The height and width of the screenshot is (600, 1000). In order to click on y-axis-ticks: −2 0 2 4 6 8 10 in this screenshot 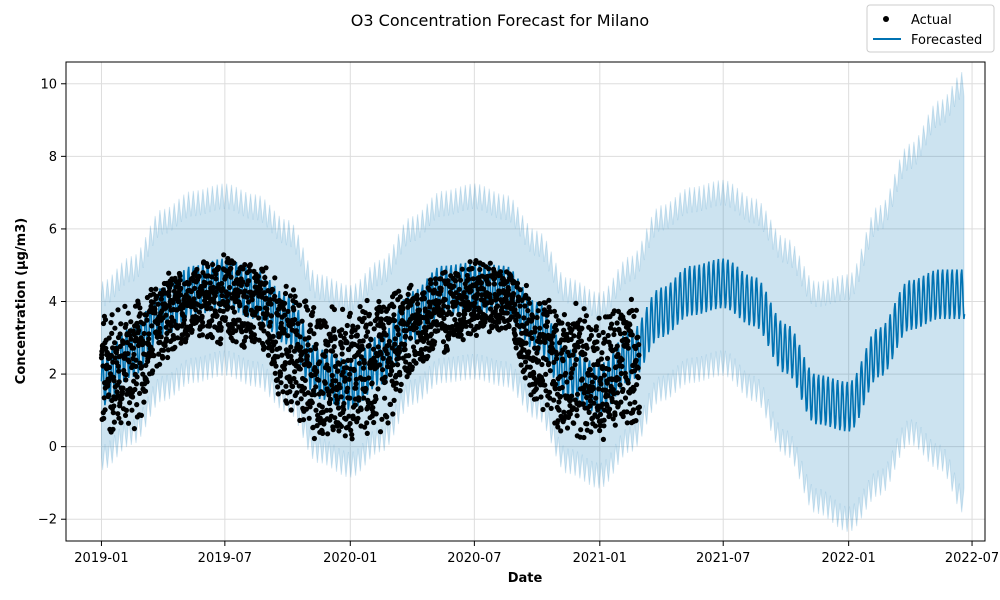, I will do `click(52, 302)`.